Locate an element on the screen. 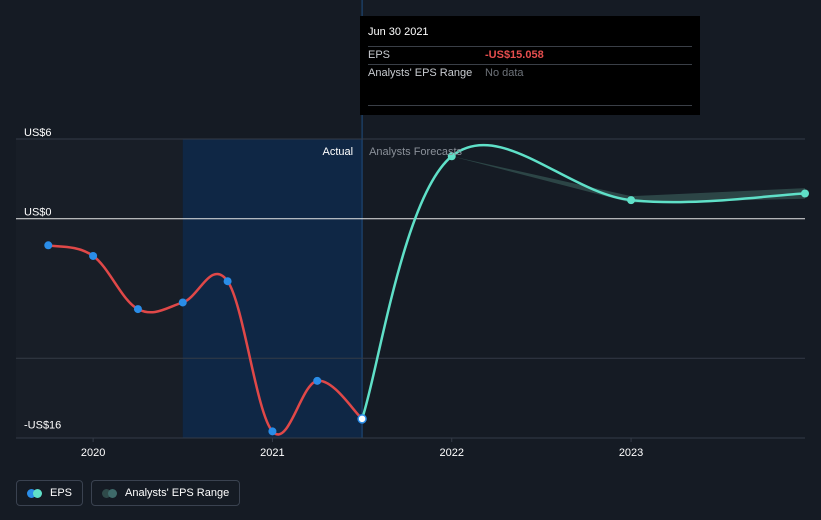 Image resolution: width=821 pixels, height=520 pixels. y-tick-label: US$6 is located at coordinates (38, 133).